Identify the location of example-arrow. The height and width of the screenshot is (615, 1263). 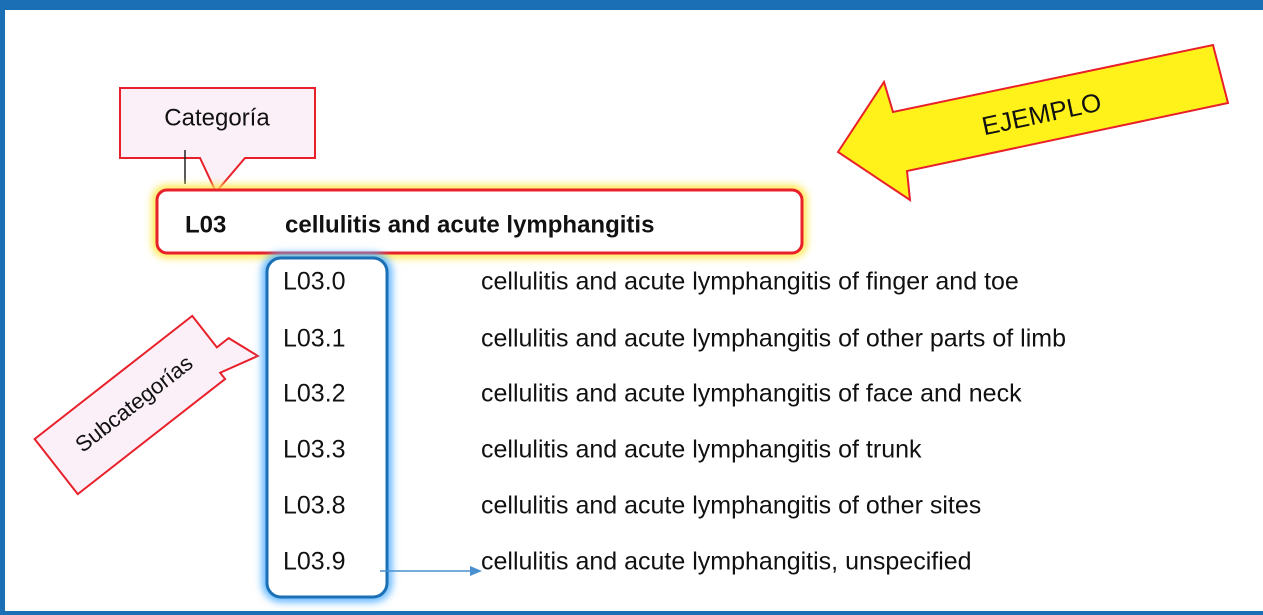
(1033, 123).